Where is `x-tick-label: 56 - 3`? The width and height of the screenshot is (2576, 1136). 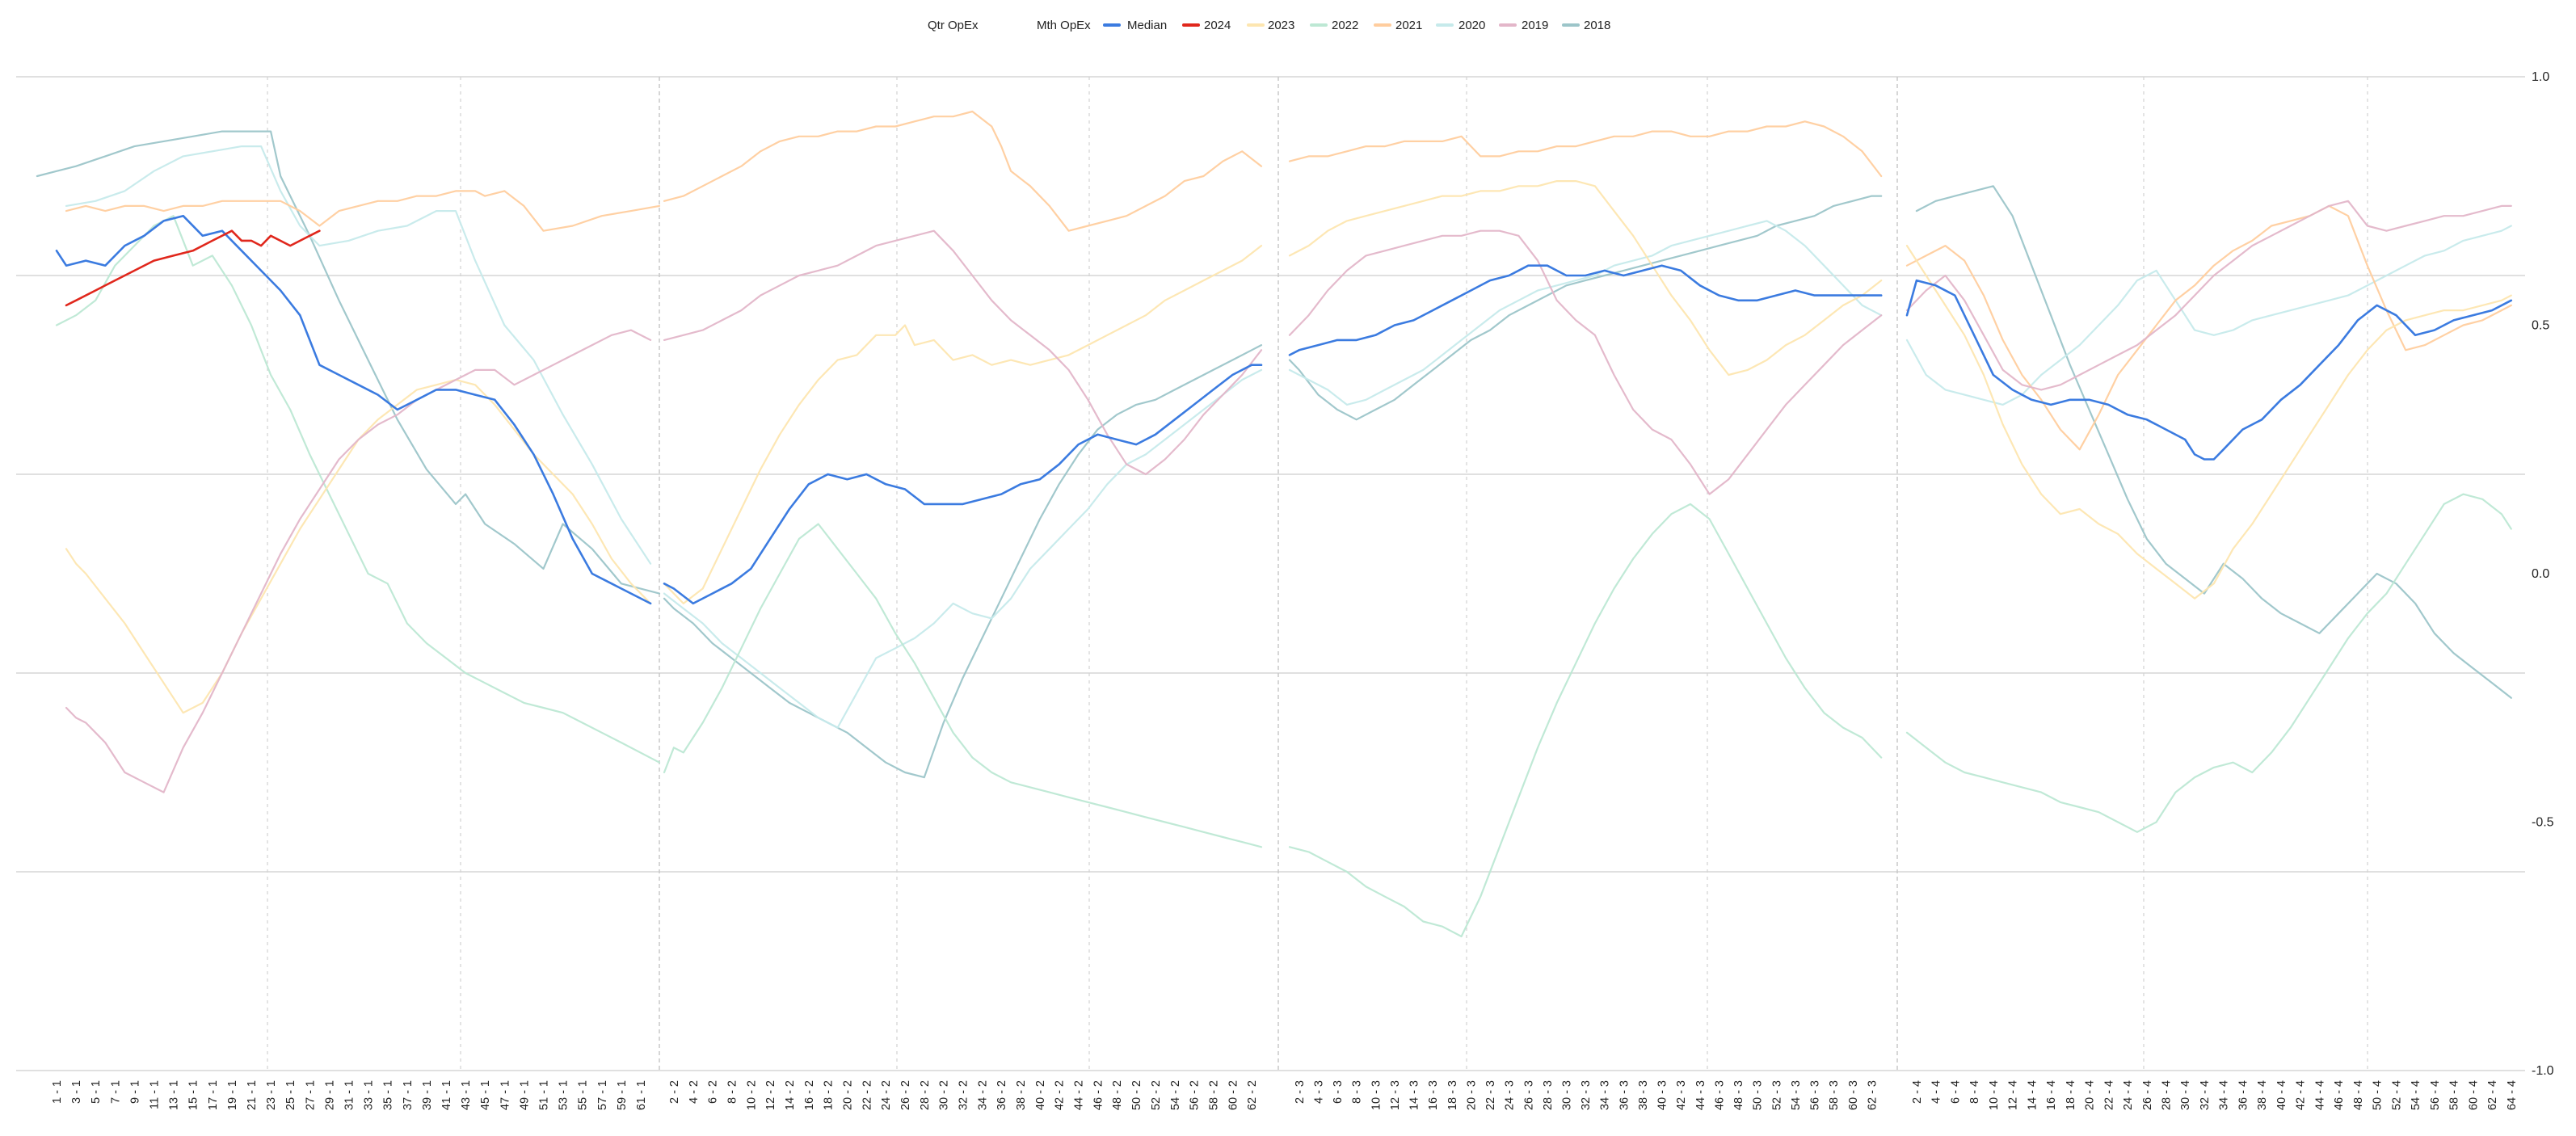 x-tick-label: 56 - 3 is located at coordinates (1815, 1095).